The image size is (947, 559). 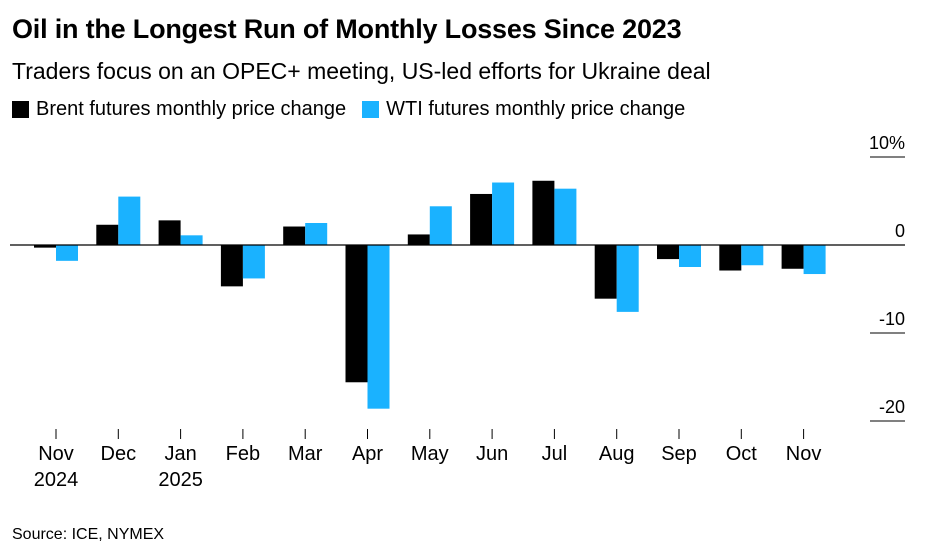 I want to click on legend-swatch-wti, so click(x=371, y=109).